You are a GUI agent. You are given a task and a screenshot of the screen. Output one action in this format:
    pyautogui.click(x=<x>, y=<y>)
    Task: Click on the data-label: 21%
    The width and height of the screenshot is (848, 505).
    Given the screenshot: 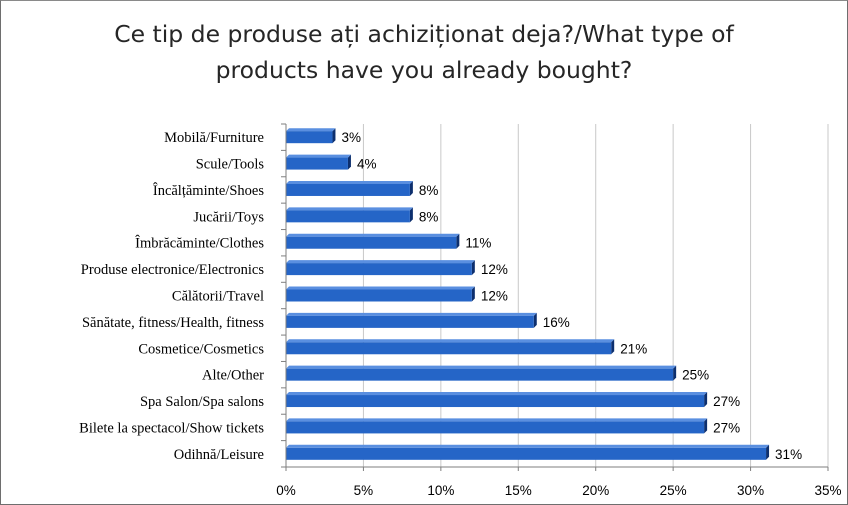 What is the action you would take?
    pyautogui.click(x=633, y=348)
    